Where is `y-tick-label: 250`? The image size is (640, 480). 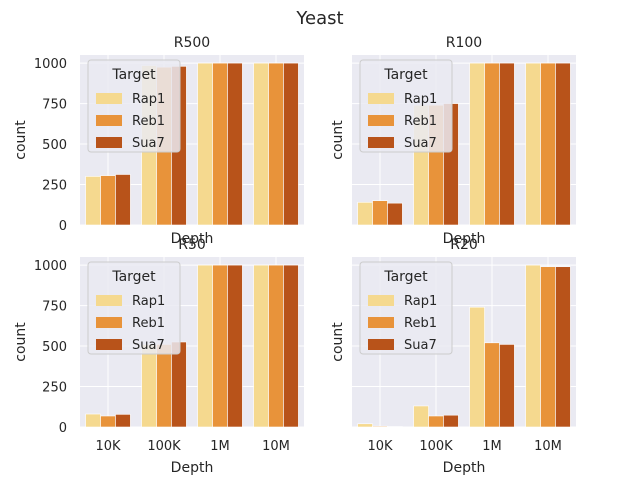 y-tick-label: 250 is located at coordinates (54, 186).